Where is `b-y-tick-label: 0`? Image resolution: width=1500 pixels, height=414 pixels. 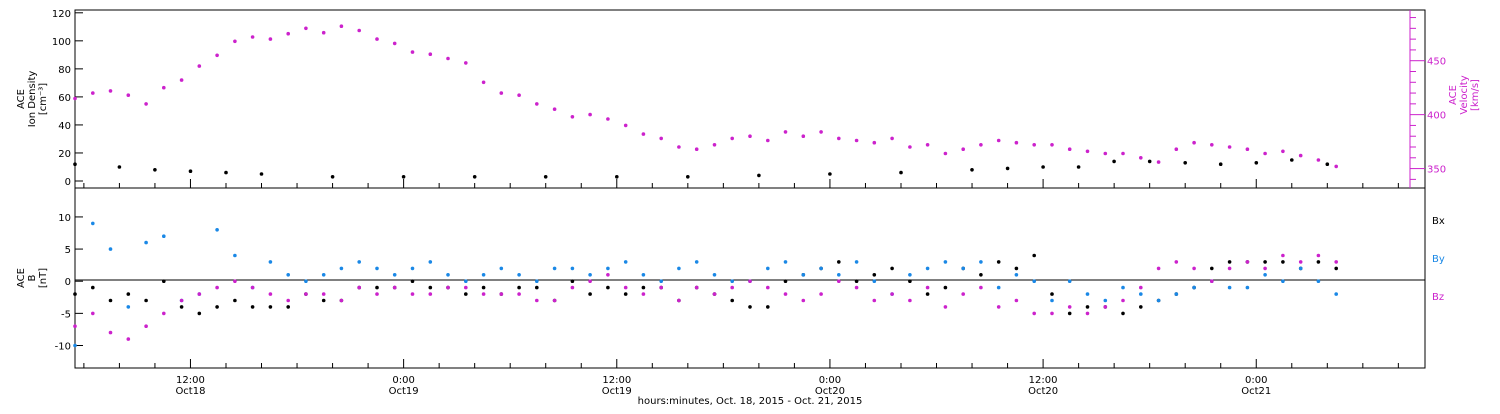
b-y-tick-label: 0 is located at coordinates (68, 282).